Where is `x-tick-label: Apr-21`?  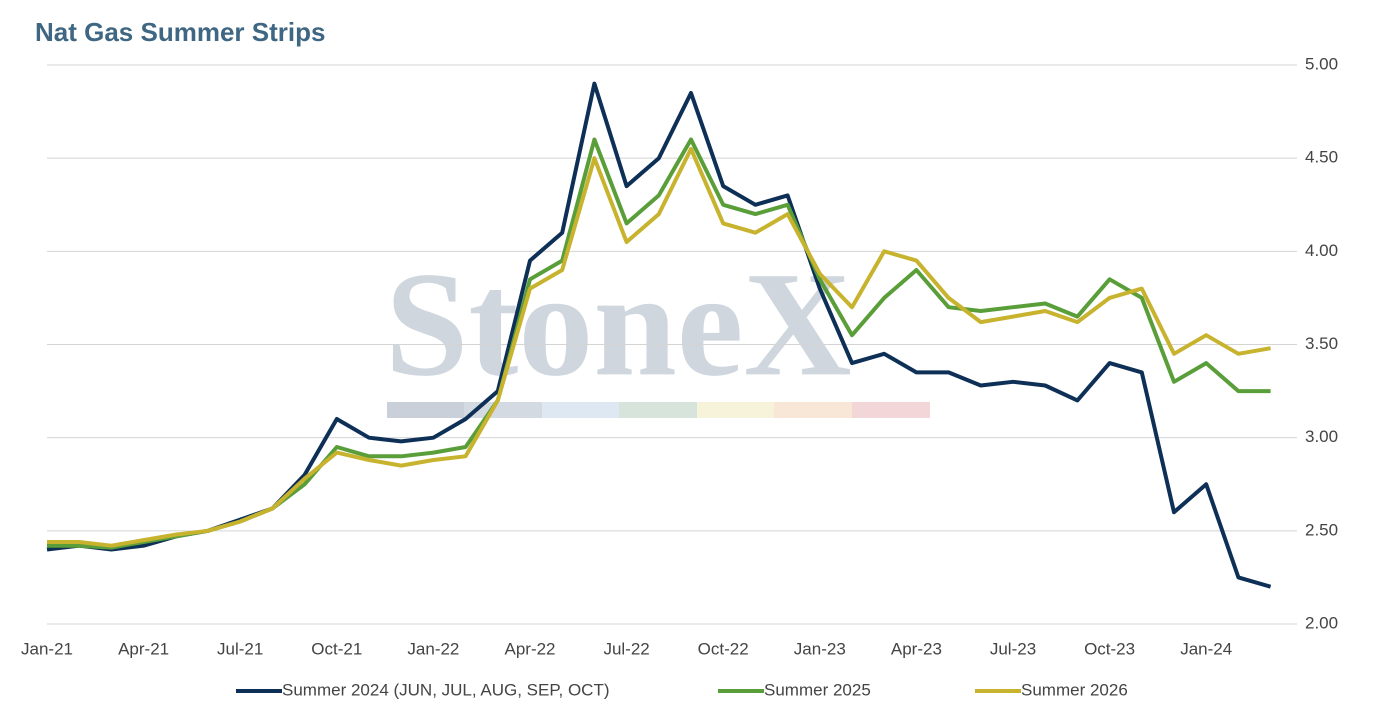
x-tick-label: Apr-21 is located at coordinates (143, 648).